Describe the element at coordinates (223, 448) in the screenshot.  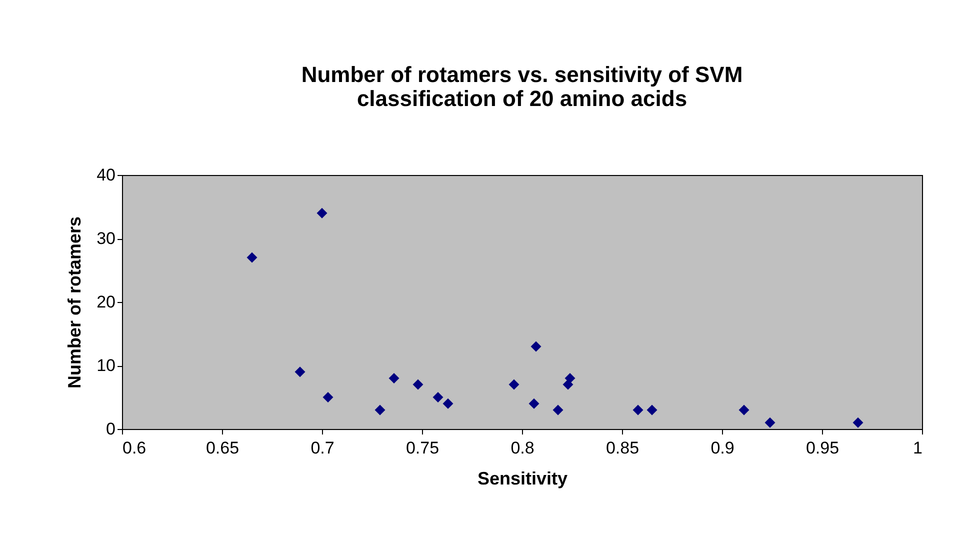
I see `x-tick-label: 0.65` at that location.